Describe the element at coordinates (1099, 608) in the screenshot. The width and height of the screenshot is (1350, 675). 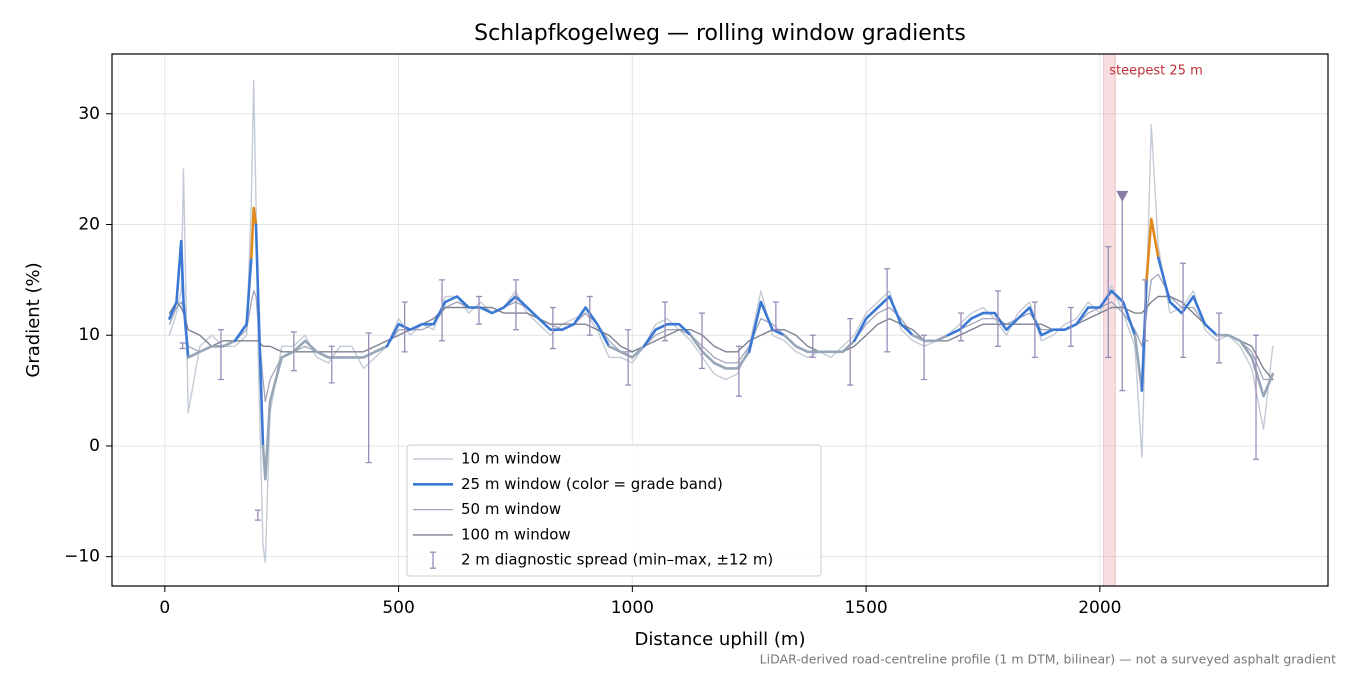
I see `x-tick-label: 2000` at that location.